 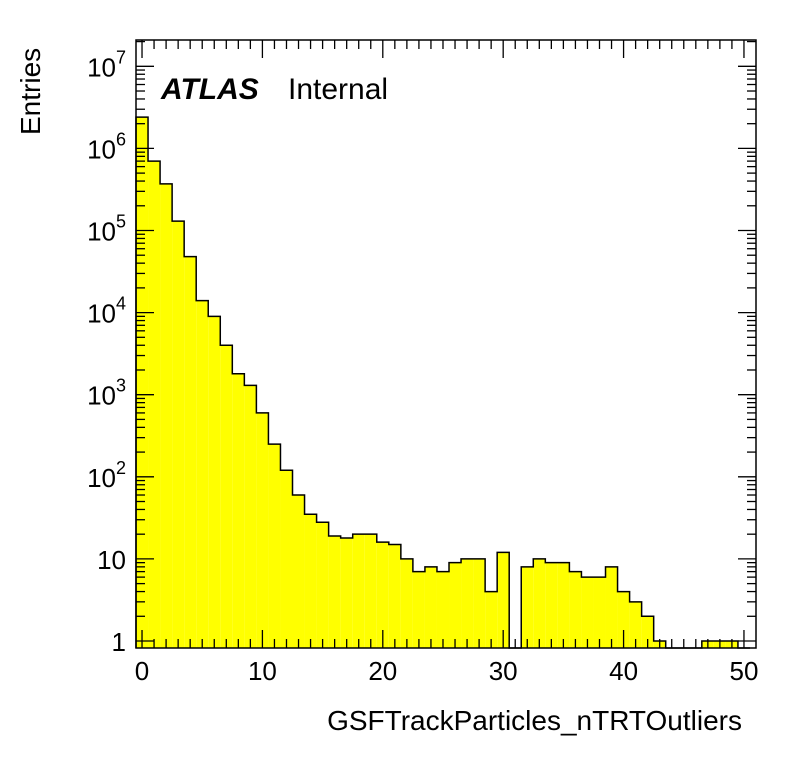 I want to click on y-tick-label: 10⁴, so click(x=106, y=311).